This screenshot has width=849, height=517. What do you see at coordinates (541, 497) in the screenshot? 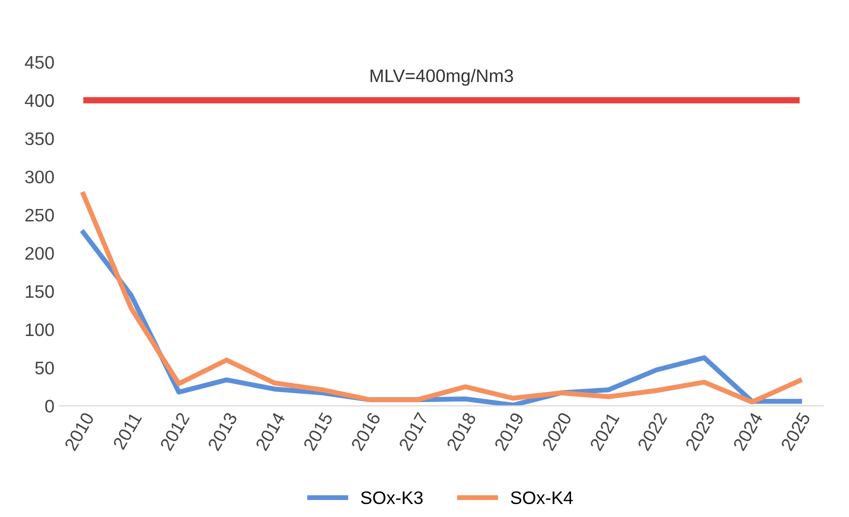
I see `legend-label: SOx-K4` at bounding box center [541, 497].